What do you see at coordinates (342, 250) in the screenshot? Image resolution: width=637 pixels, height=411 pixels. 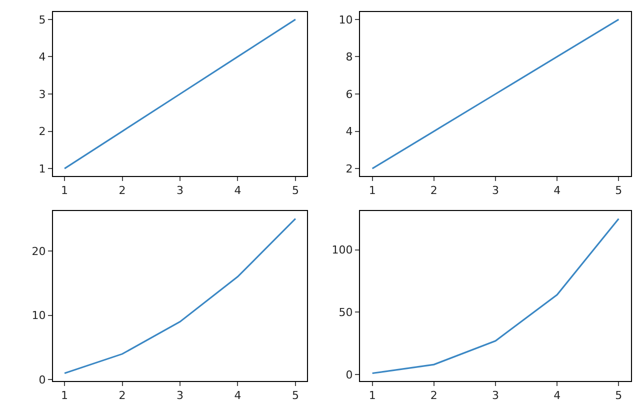 I see `y-tick-label: 100` at bounding box center [342, 250].